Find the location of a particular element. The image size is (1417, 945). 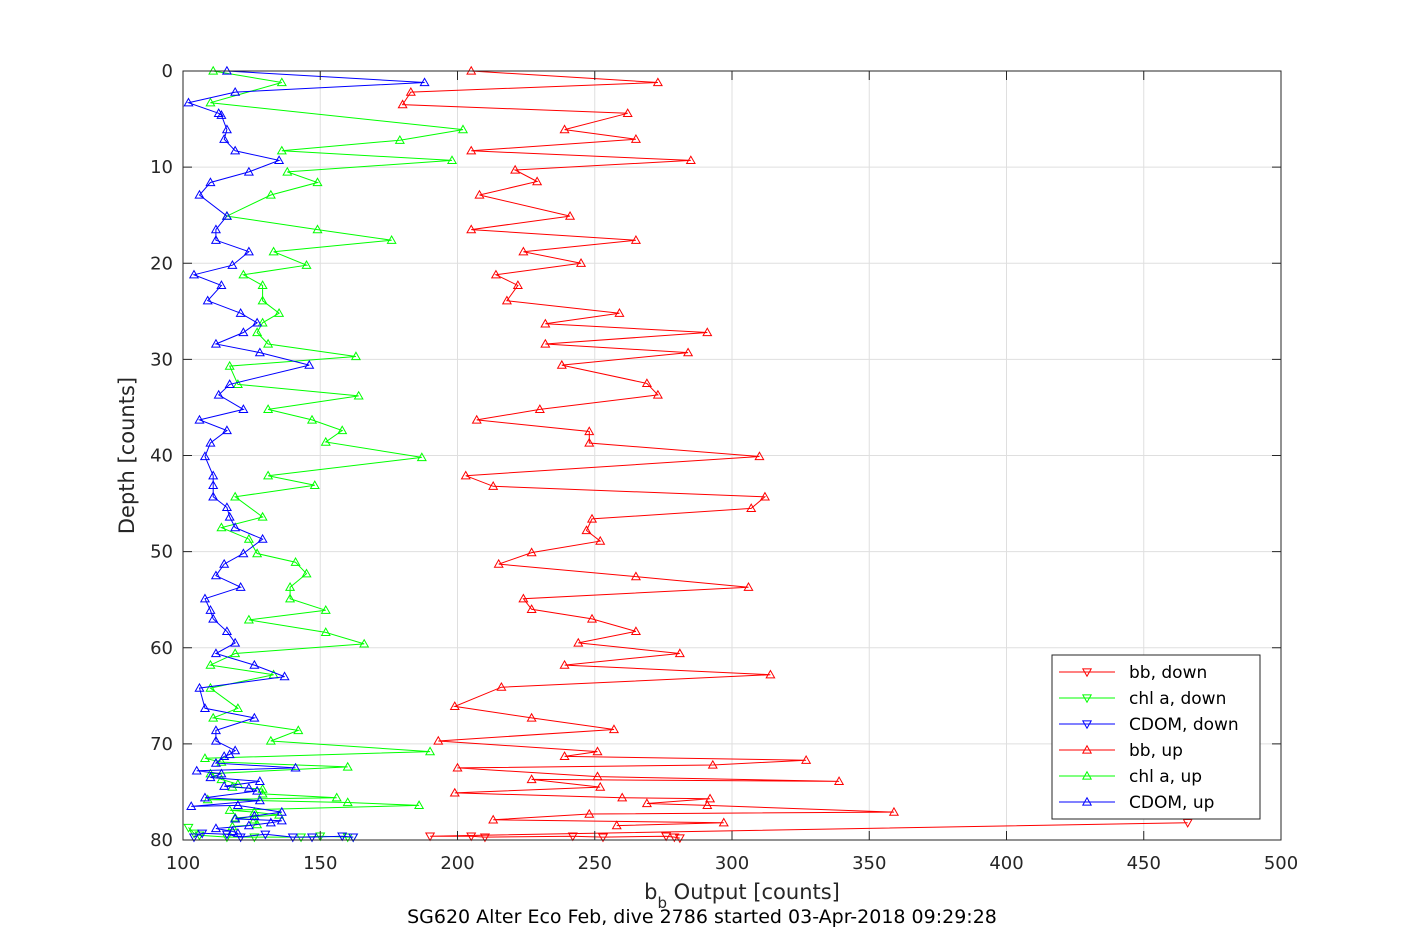

series-line is located at coordinates (334, 448).